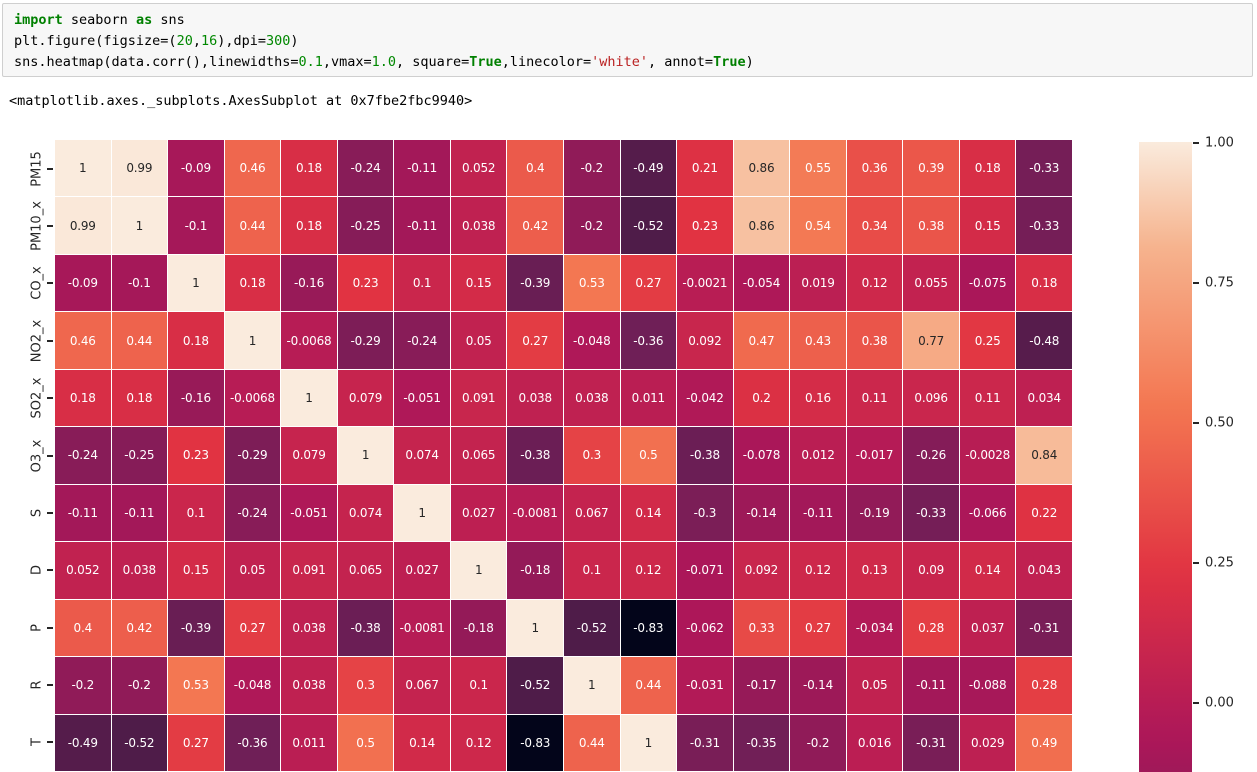 This screenshot has height=772, width=1257. I want to click on heatmap-cell: 0.055, so click(931, 283).